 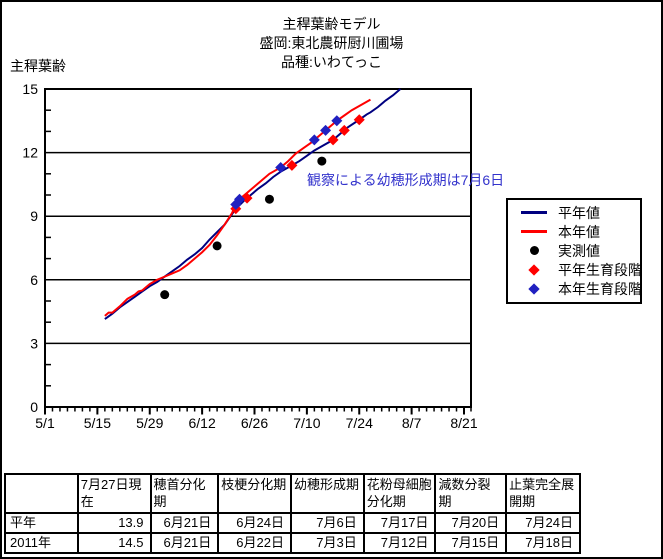 I want to click on x-tick-label: 7/10, so click(x=306, y=423).